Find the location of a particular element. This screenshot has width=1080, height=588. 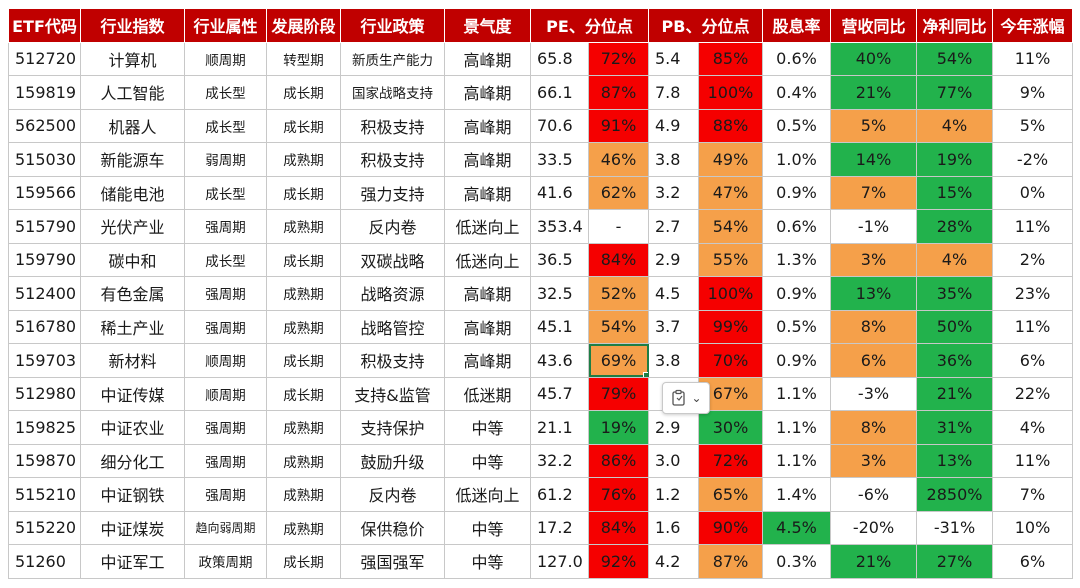

cell-revenue-yoy: 14% is located at coordinates (873, 159).